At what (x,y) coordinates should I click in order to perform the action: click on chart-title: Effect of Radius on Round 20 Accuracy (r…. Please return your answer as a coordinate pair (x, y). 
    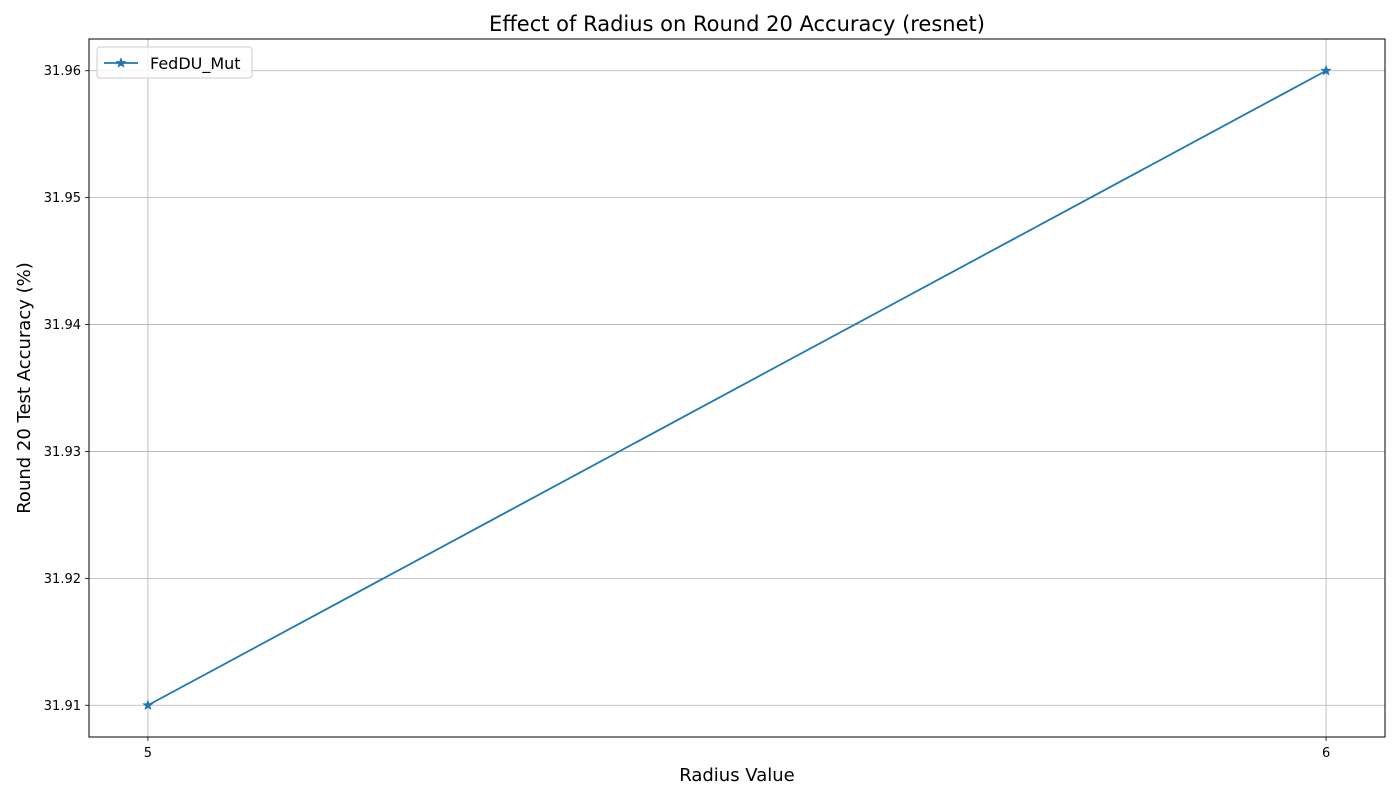
    Looking at the image, I should click on (737, 24).